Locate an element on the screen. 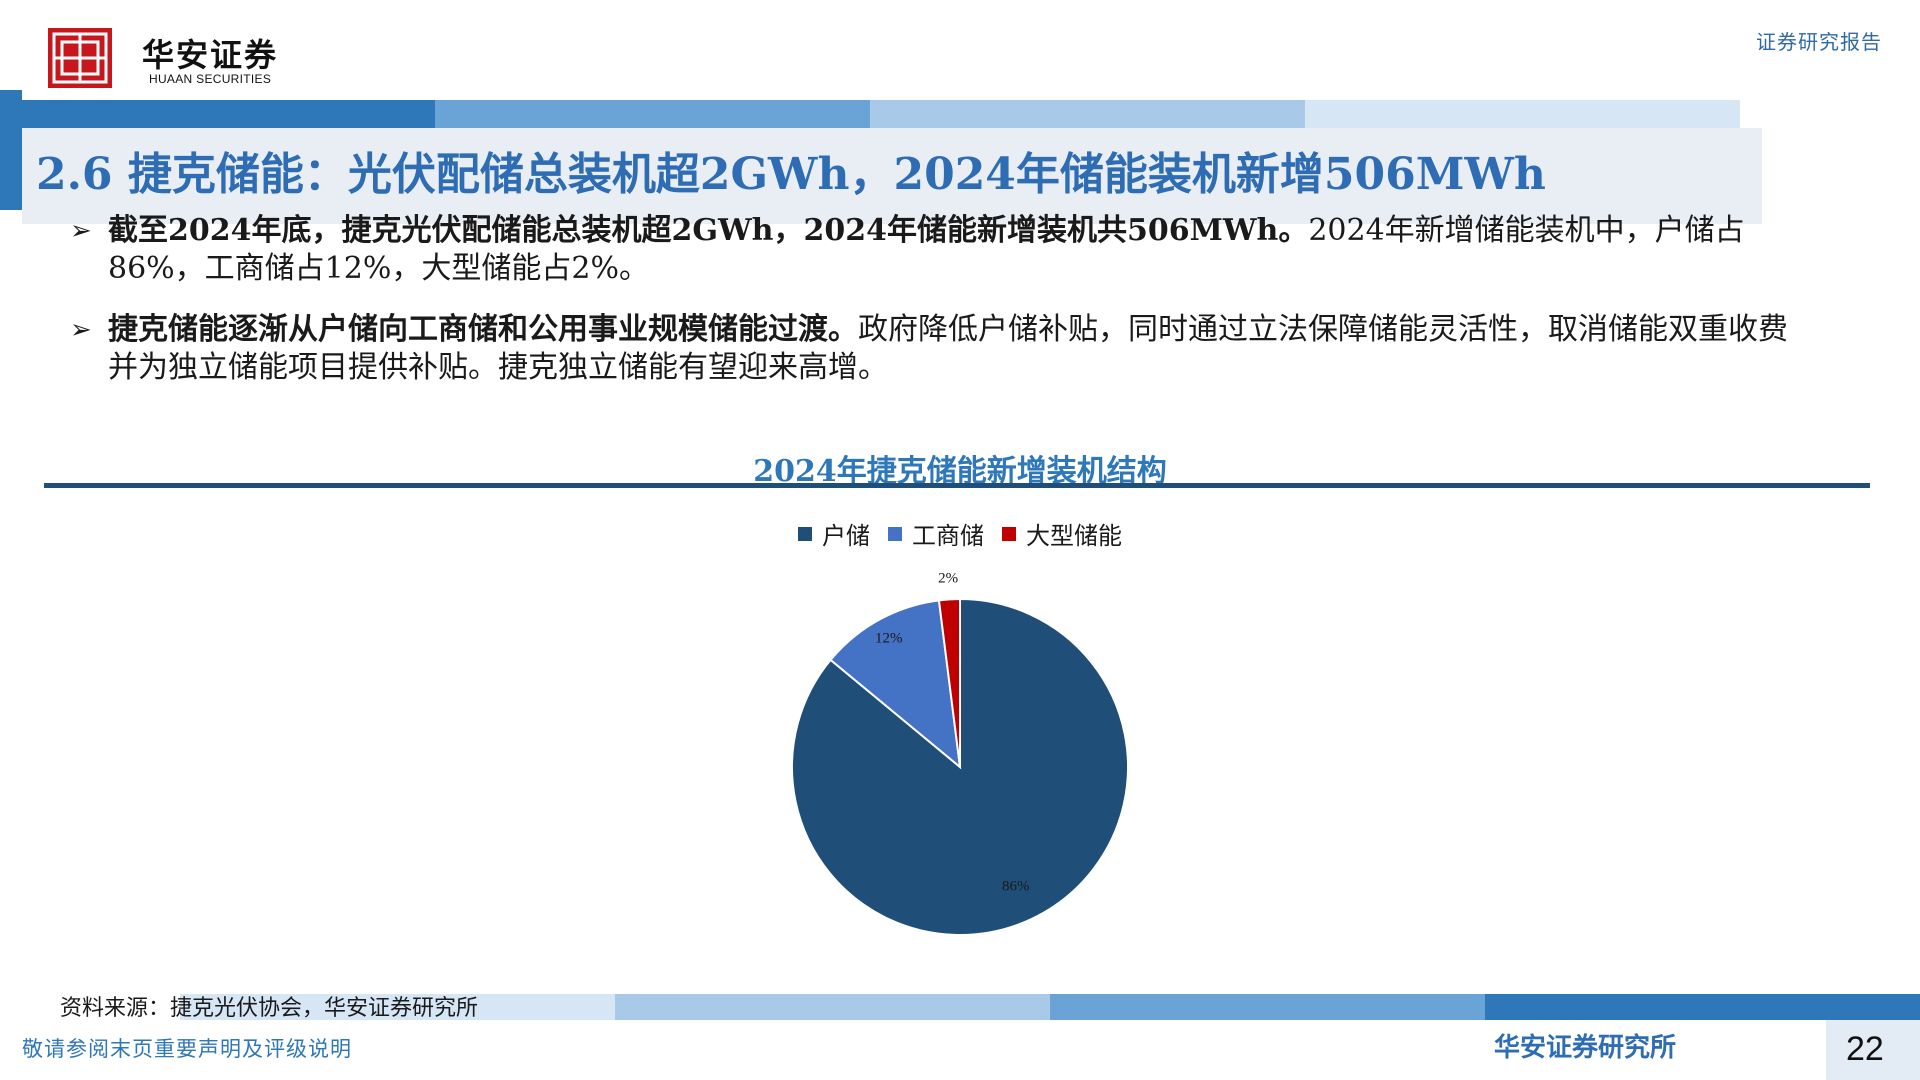  page-title: 2.6 捷克储能：光伏配储总装机超2GWh，2024年储能装机新增506MWh is located at coordinates (791, 174).